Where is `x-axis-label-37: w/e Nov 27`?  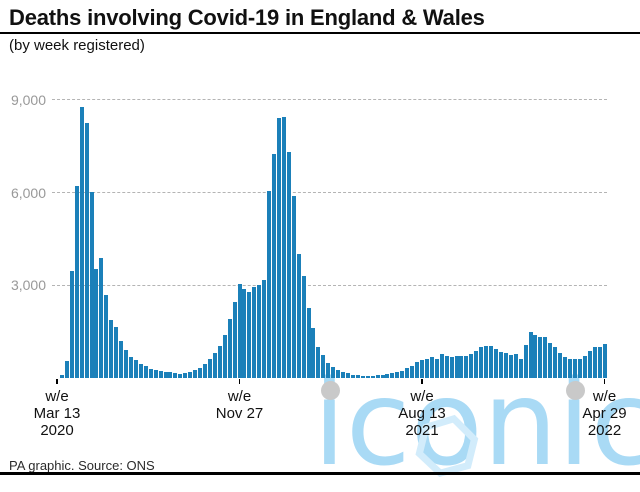
x-axis-label-37: w/e Nov 27 is located at coordinates (240, 405).